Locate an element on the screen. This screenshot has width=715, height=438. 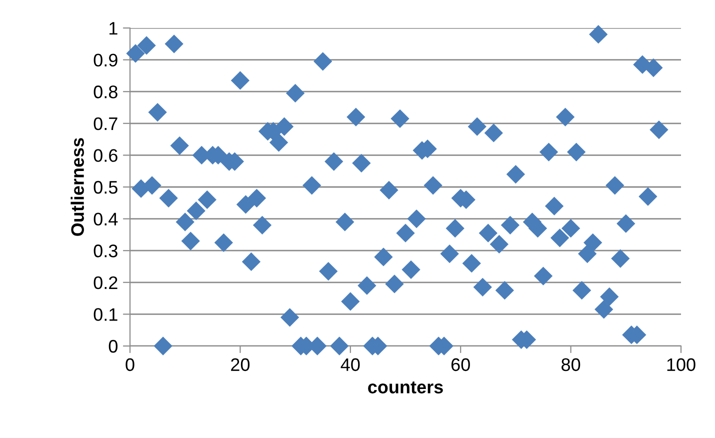
y-tick-label: 1 is located at coordinates (114, 28).